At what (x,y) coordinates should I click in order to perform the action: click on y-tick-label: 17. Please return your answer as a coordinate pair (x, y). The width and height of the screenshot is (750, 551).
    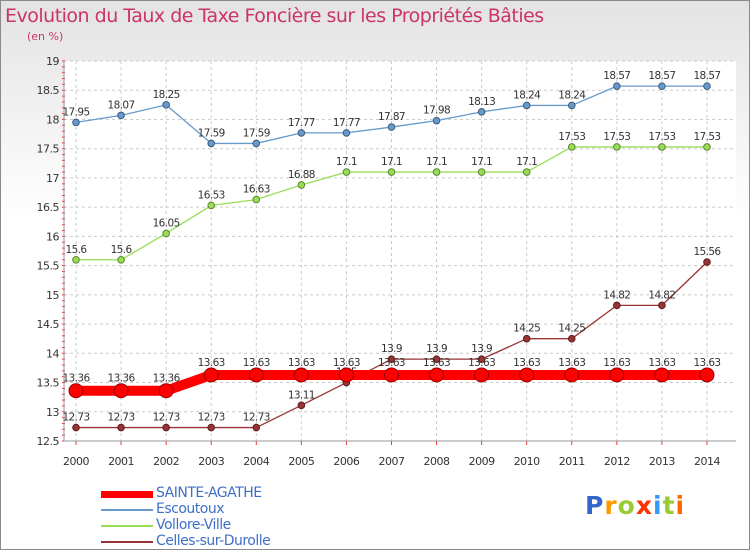
    Looking at the image, I should click on (52, 178).